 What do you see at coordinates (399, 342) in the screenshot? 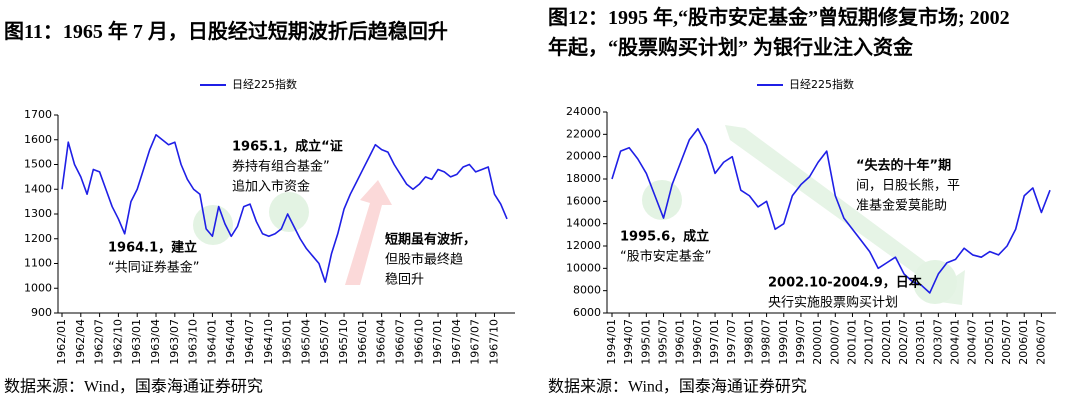
I see `x-tick-label: 1966/07` at bounding box center [399, 342].